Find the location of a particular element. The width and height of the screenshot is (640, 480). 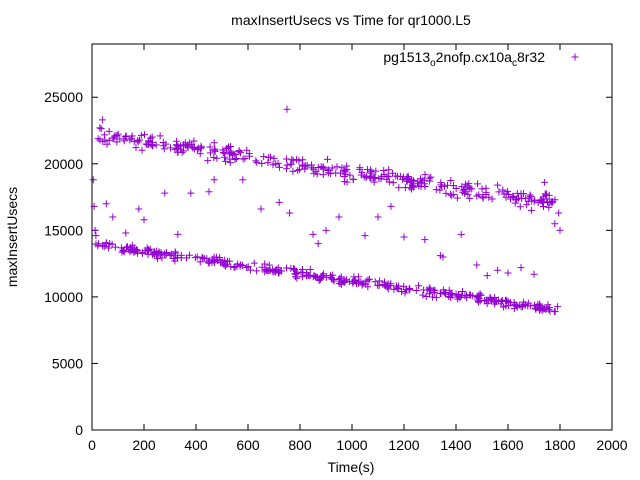

x-tick-label: 600 is located at coordinates (248, 445).